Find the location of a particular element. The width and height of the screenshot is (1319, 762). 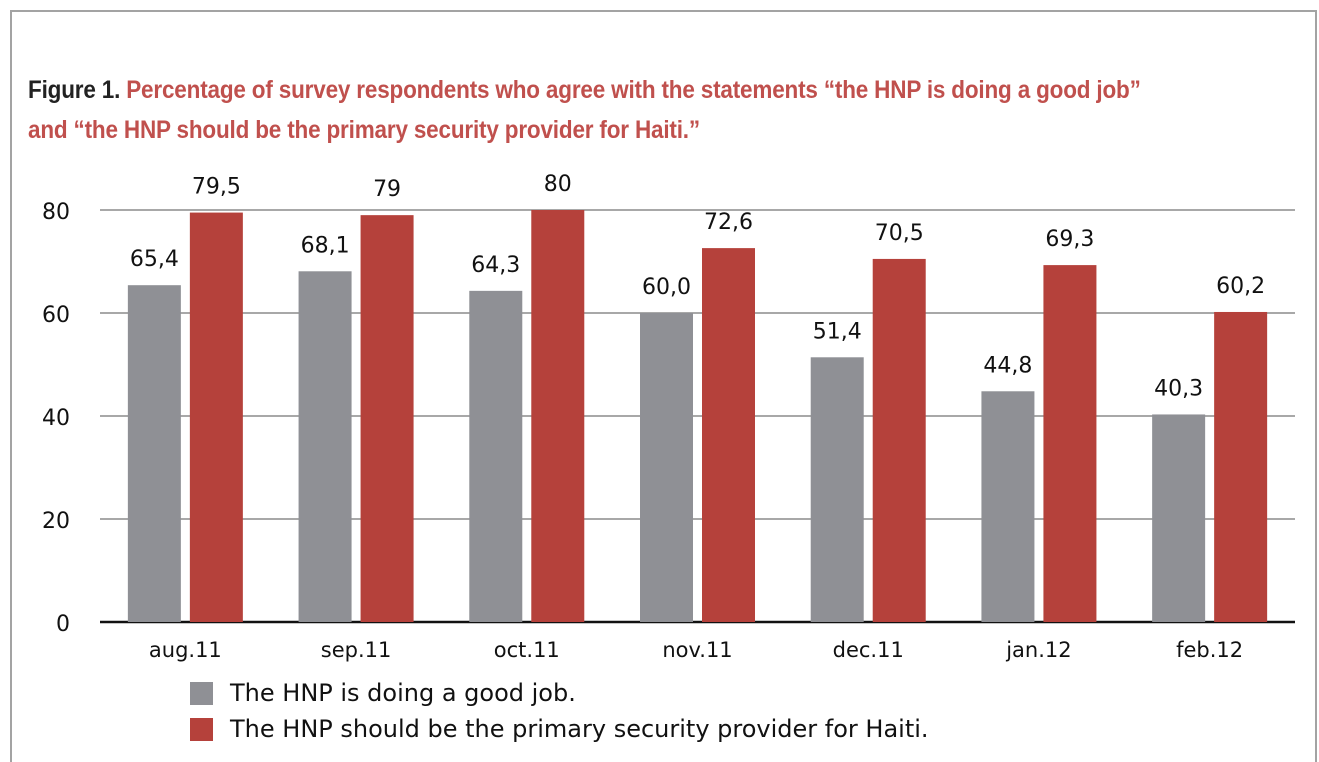

x-tick-label: nov.11 is located at coordinates (697, 650).